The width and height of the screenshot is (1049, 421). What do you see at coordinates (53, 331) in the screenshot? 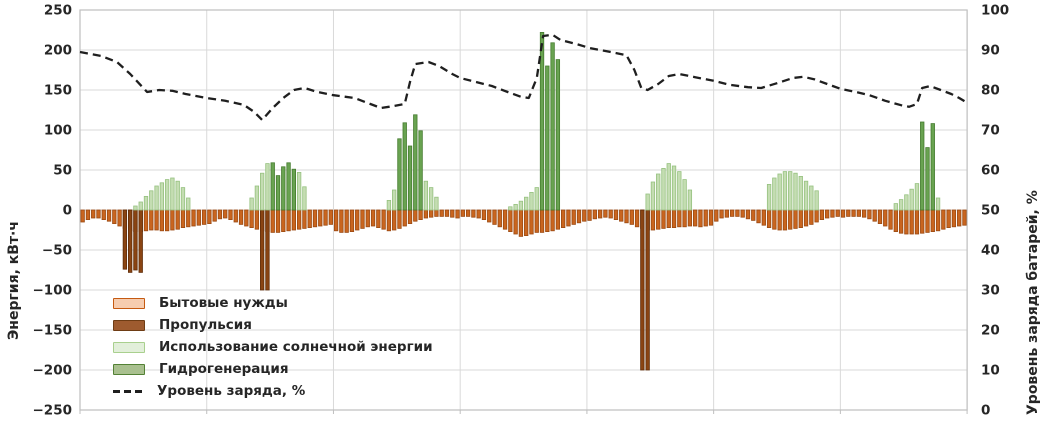
I see `left-axis-tick-label: −150` at bounding box center [53, 331].